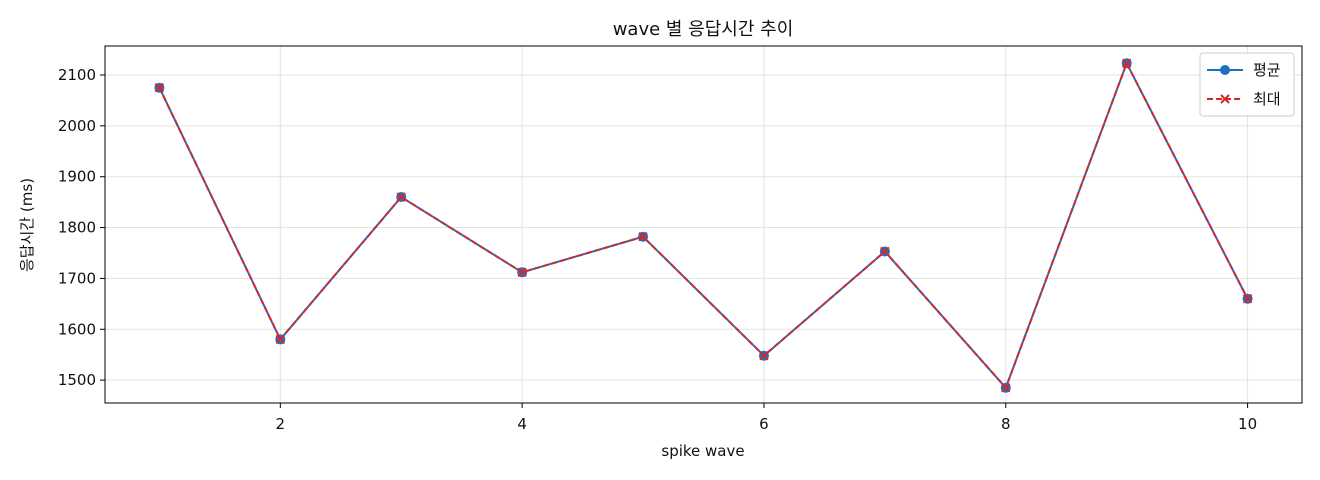  I want to click on y-tick-label: 2100, so click(77, 75).